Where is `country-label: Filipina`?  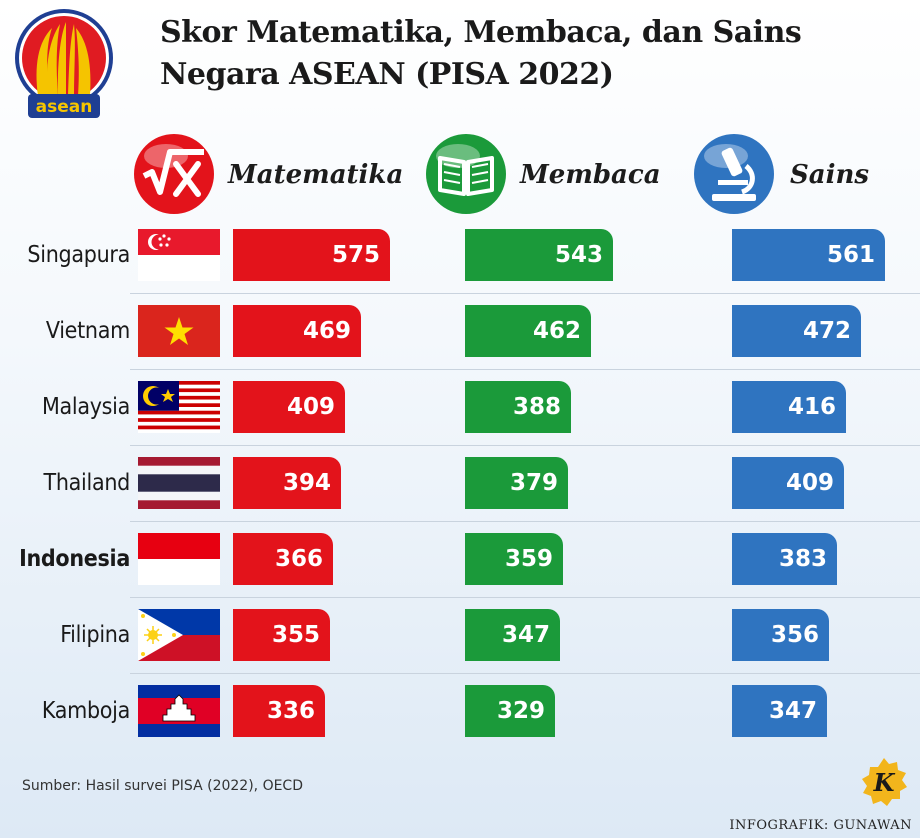
country-label: Filipina is located at coordinates (95, 635).